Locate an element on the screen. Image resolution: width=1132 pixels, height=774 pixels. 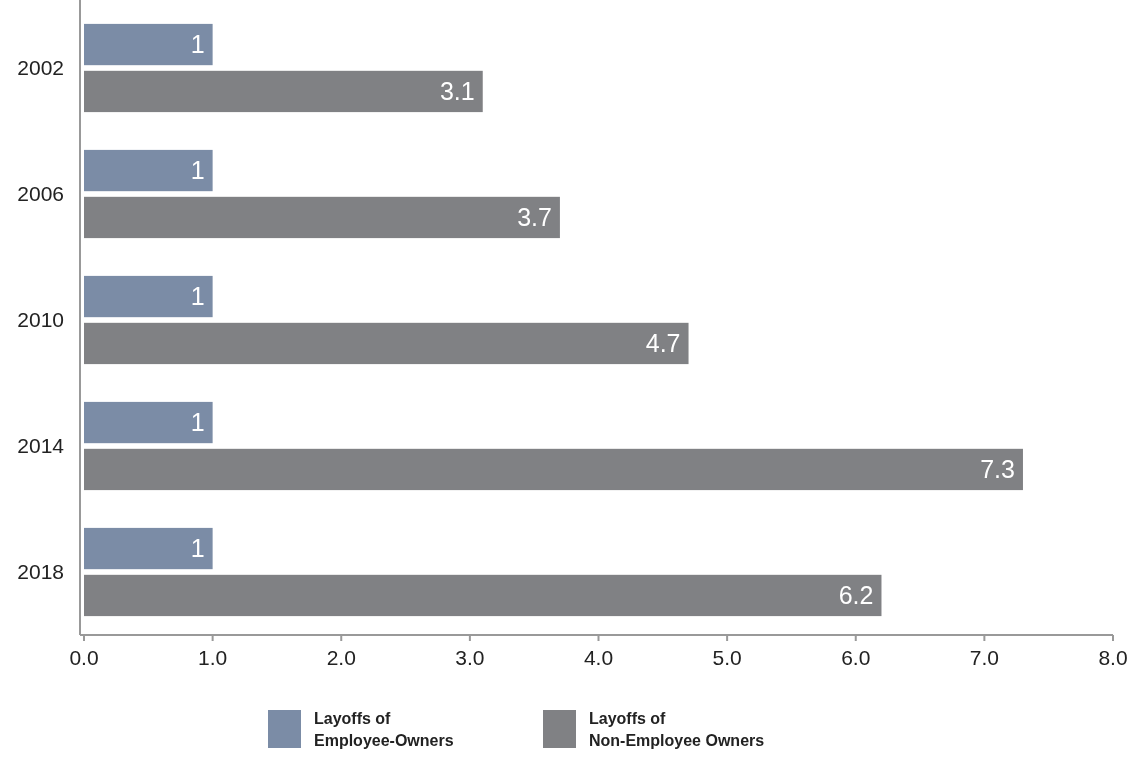
y-tick-label: 2006 is located at coordinates (40, 194).